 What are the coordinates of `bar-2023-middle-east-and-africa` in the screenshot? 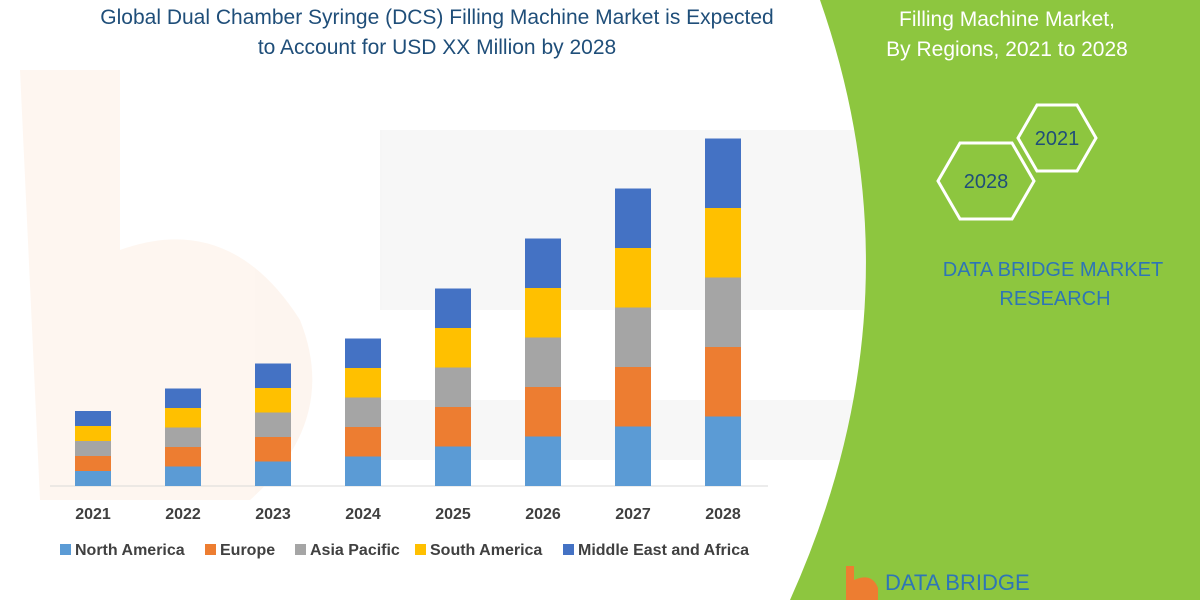 It's located at (273, 375).